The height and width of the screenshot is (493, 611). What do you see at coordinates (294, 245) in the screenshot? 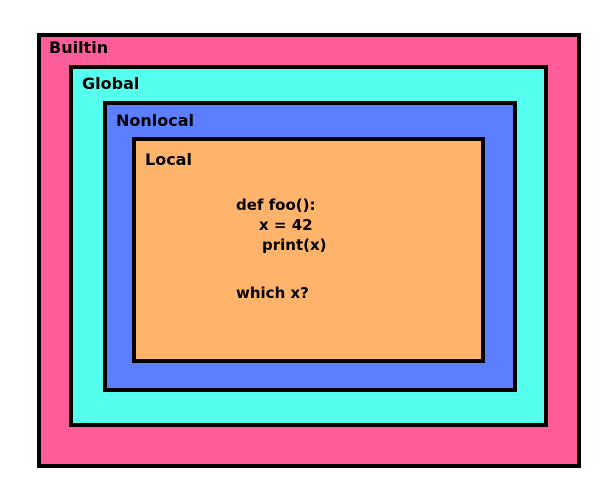
I see `code-line-print: print(x)` at bounding box center [294, 245].